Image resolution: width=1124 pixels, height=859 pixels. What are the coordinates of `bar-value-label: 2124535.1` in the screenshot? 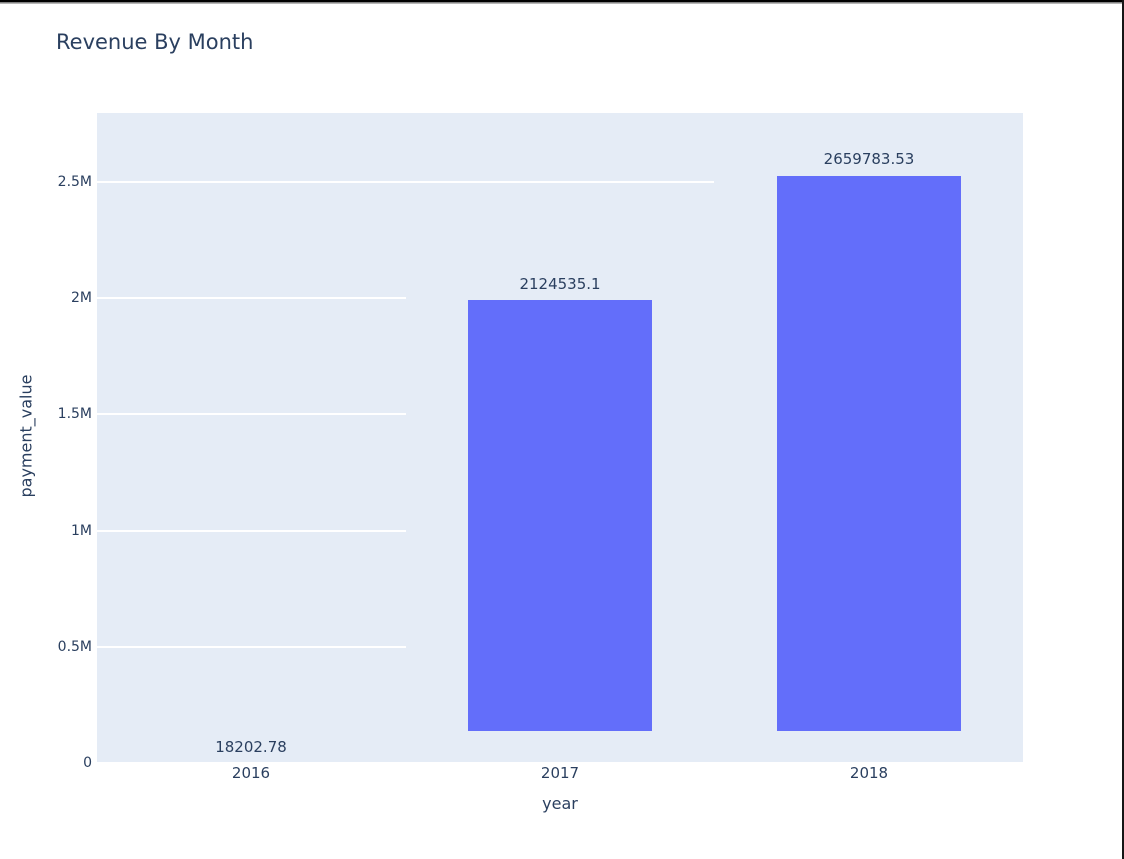 It's located at (560, 283).